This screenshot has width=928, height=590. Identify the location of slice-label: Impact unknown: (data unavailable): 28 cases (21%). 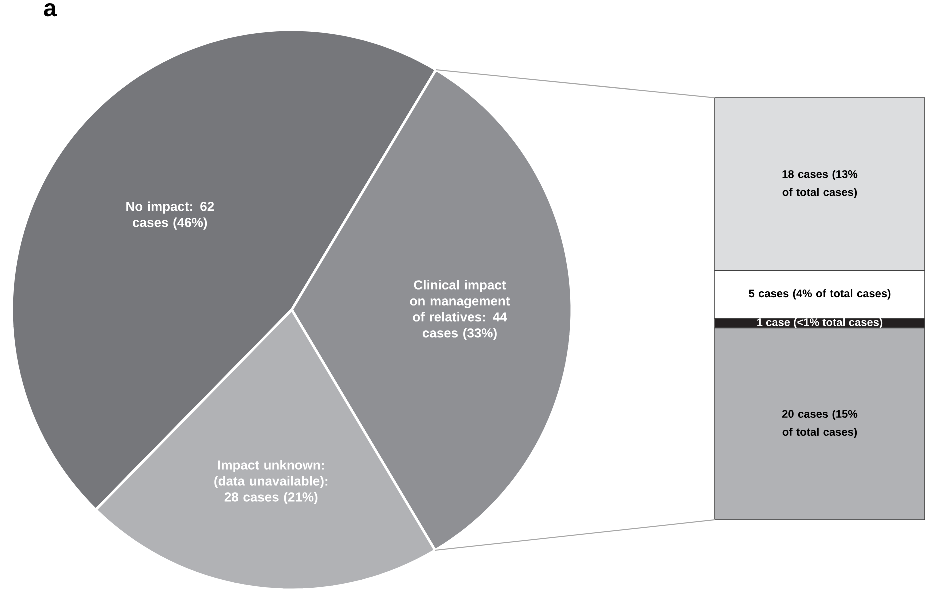
(271, 482).